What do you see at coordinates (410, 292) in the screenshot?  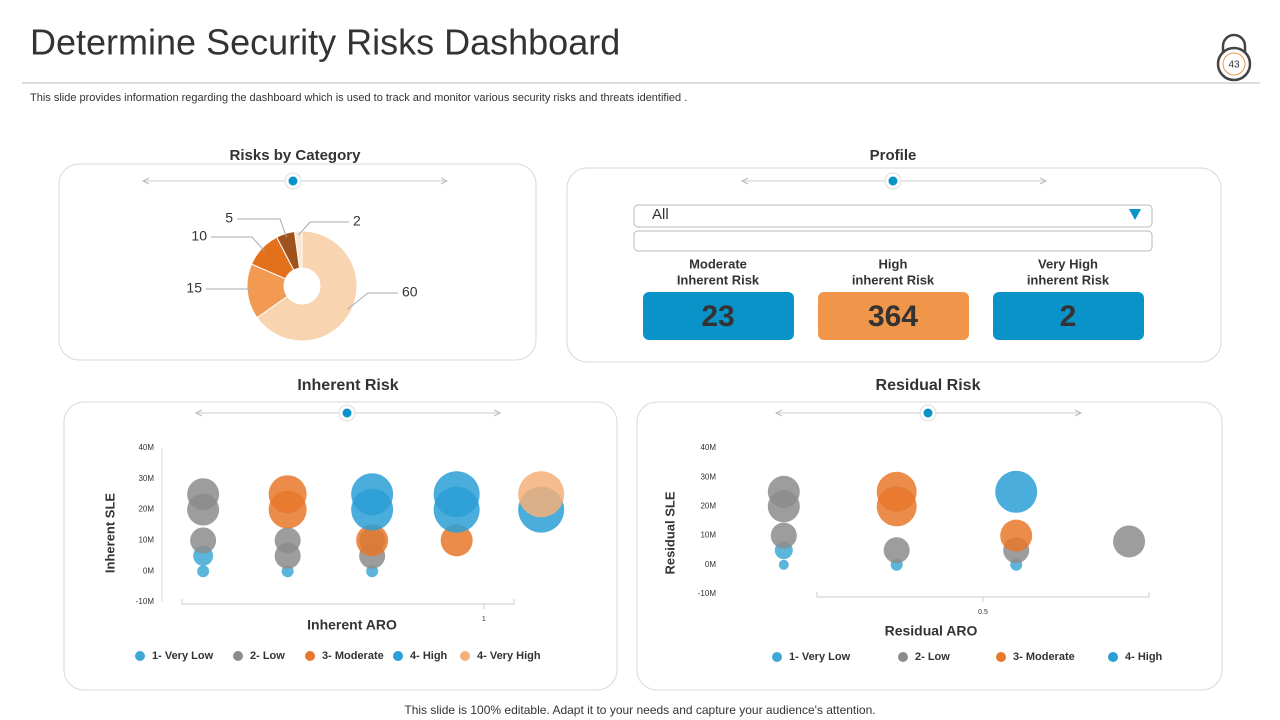 I see `data-label: 60` at bounding box center [410, 292].